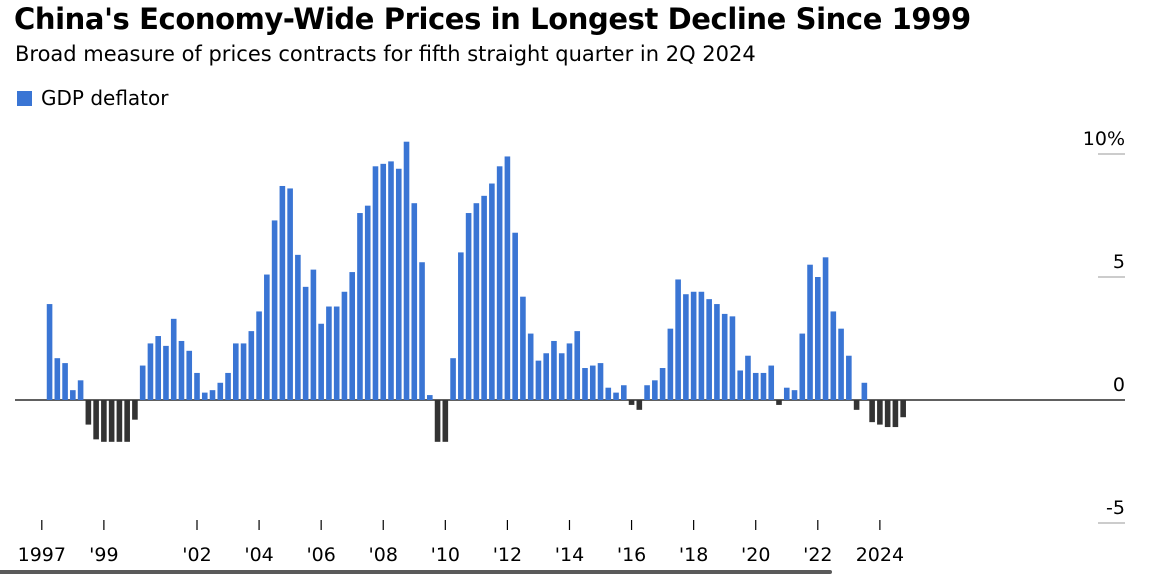 The width and height of the screenshot is (1153, 574). What do you see at coordinates (880, 555) in the screenshot?
I see `x-tick-label: 2024` at bounding box center [880, 555].